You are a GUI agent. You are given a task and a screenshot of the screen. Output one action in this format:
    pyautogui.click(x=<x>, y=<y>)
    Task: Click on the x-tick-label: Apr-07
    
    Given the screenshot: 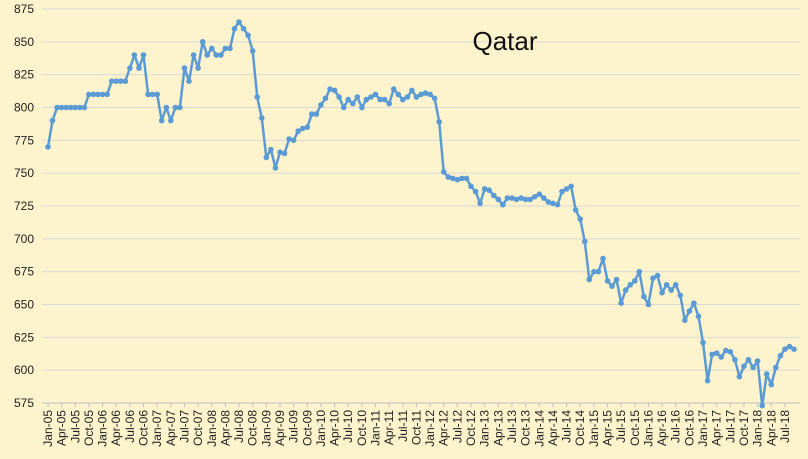 What is the action you would take?
    pyautogui.click(x=171, y=428)
    